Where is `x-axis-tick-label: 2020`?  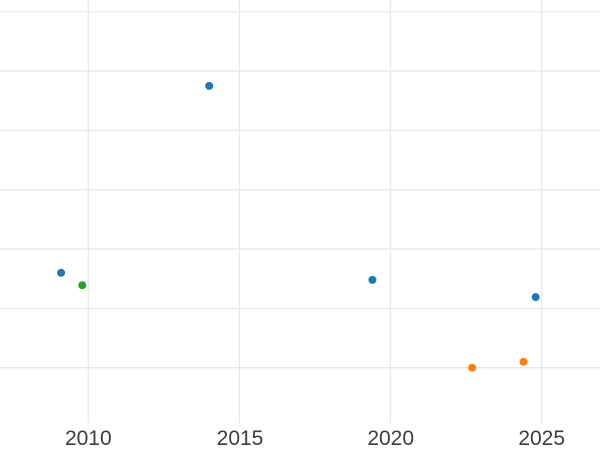
x-axis-tick-label: 2020 is located at coordinates (390, 438).